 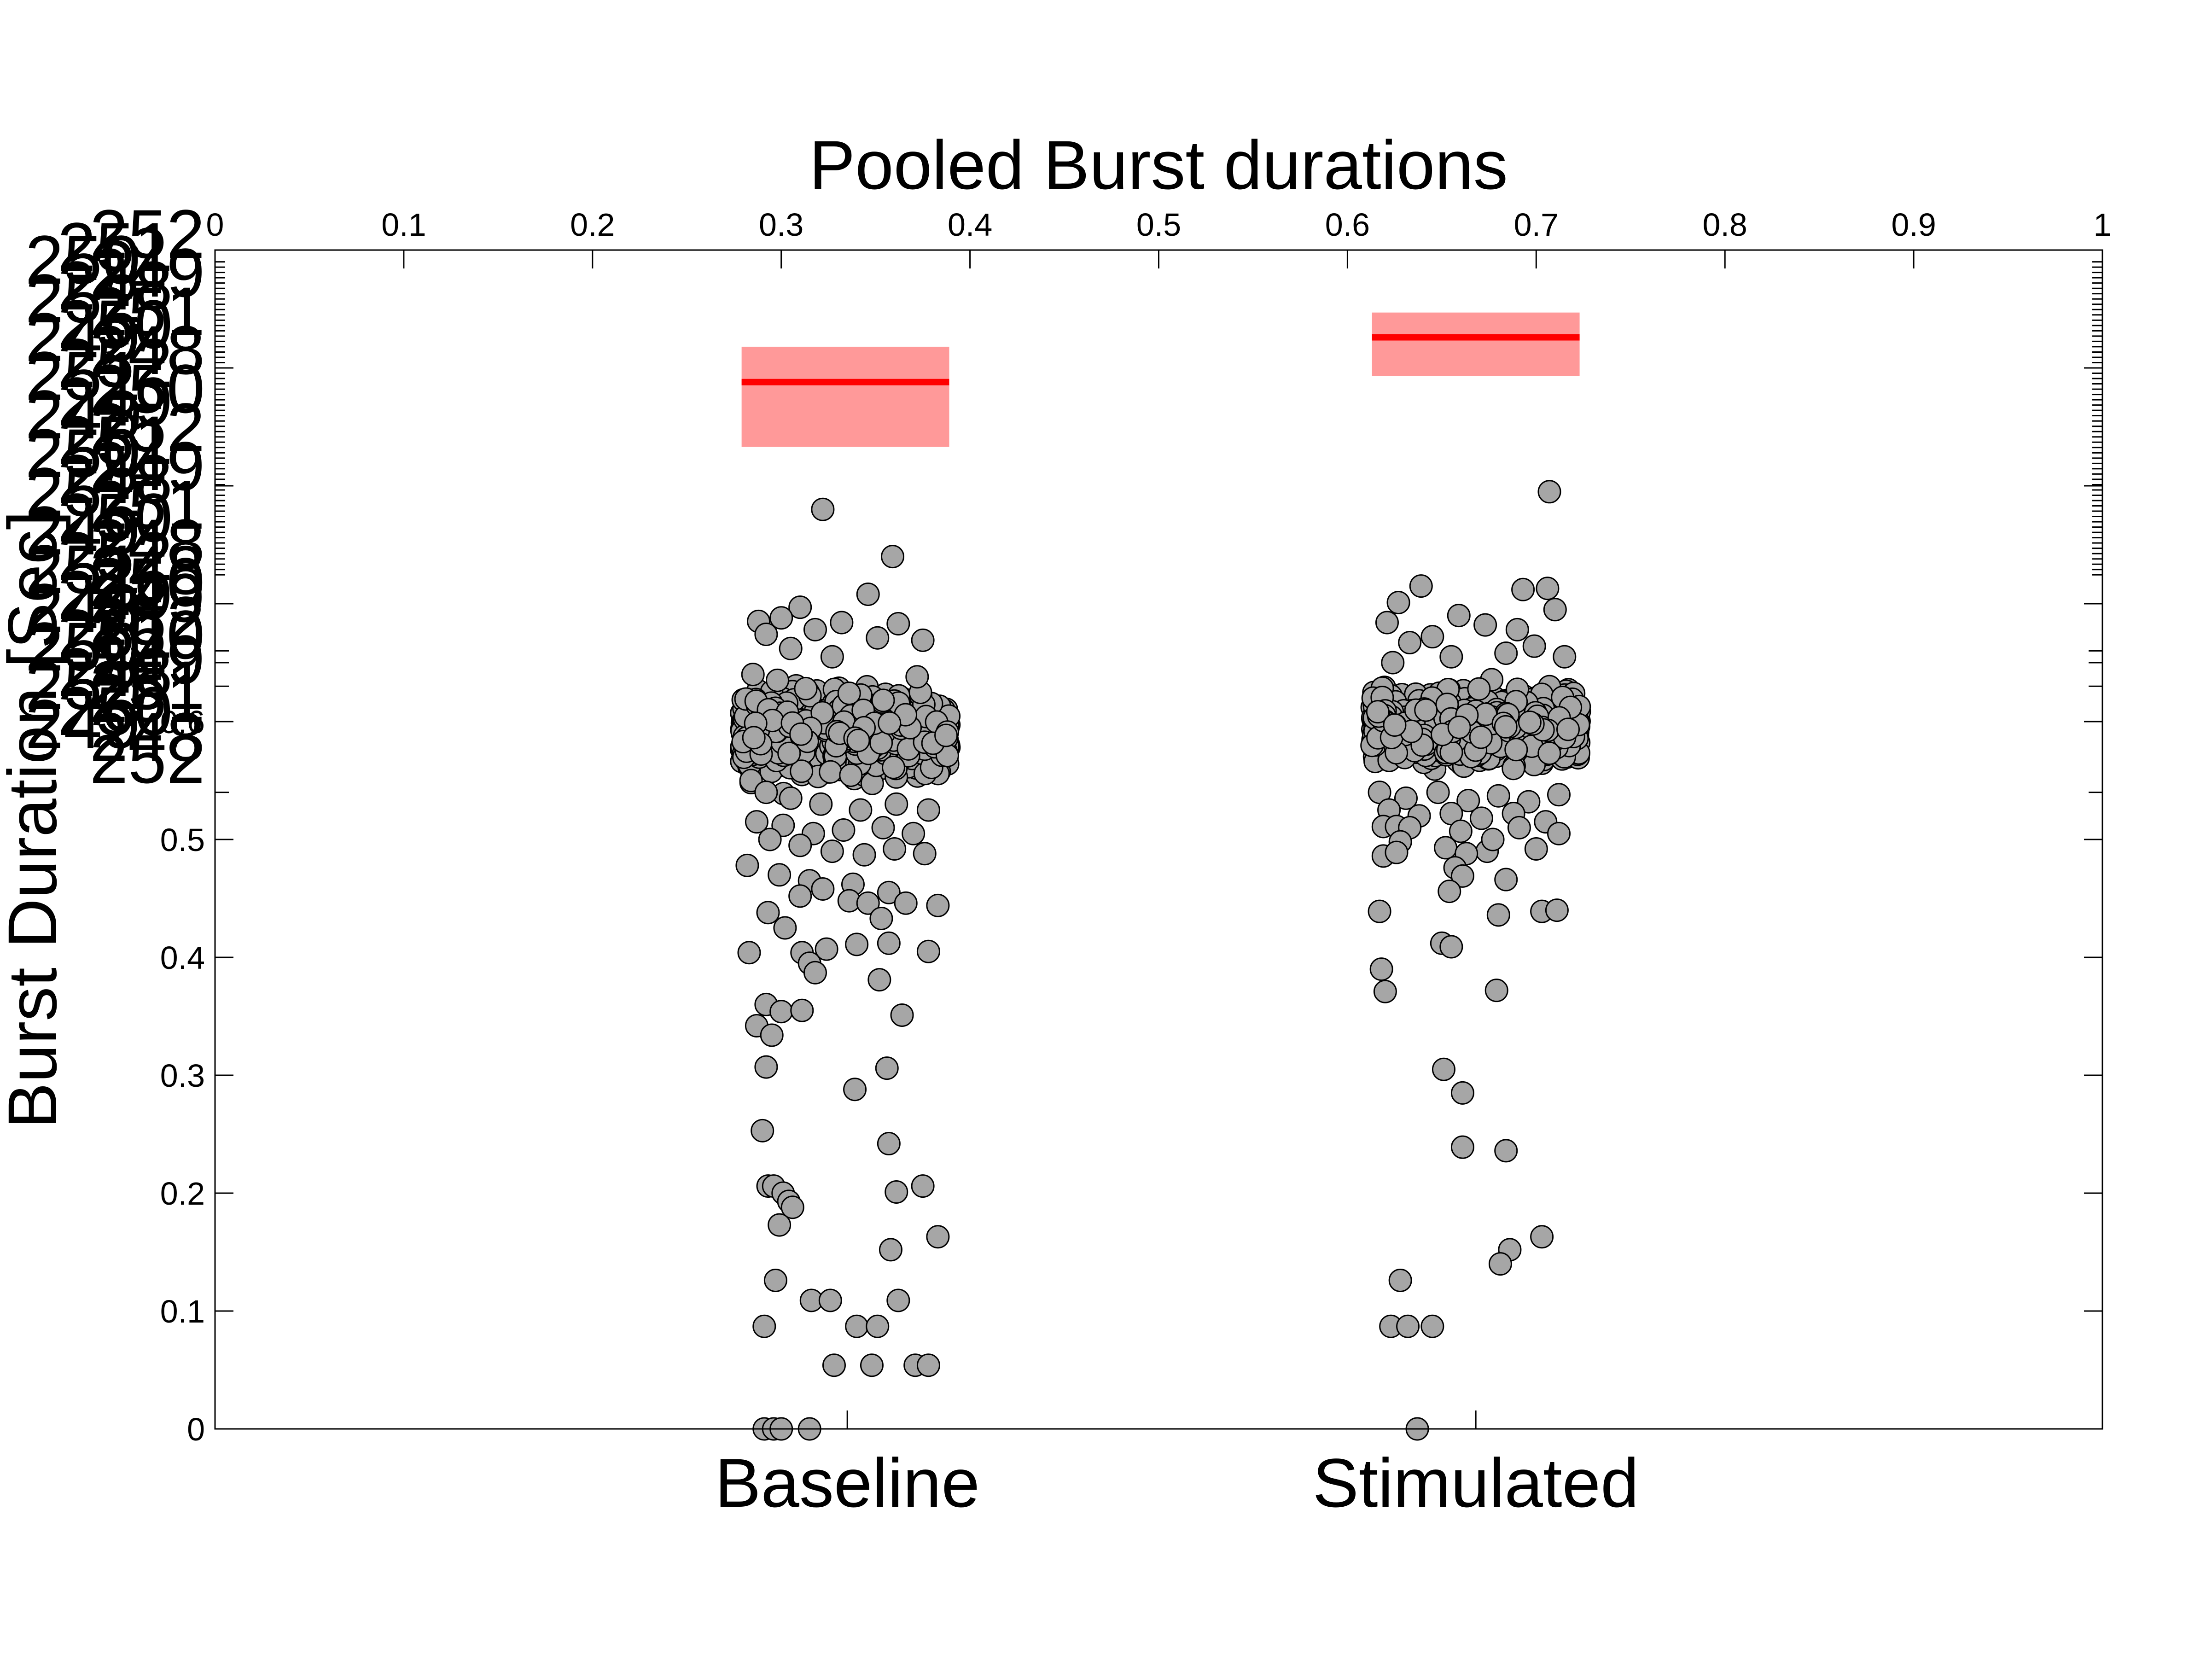 I want to click on top-axis-tick-label: 0.2, so click(x=593, y=225).